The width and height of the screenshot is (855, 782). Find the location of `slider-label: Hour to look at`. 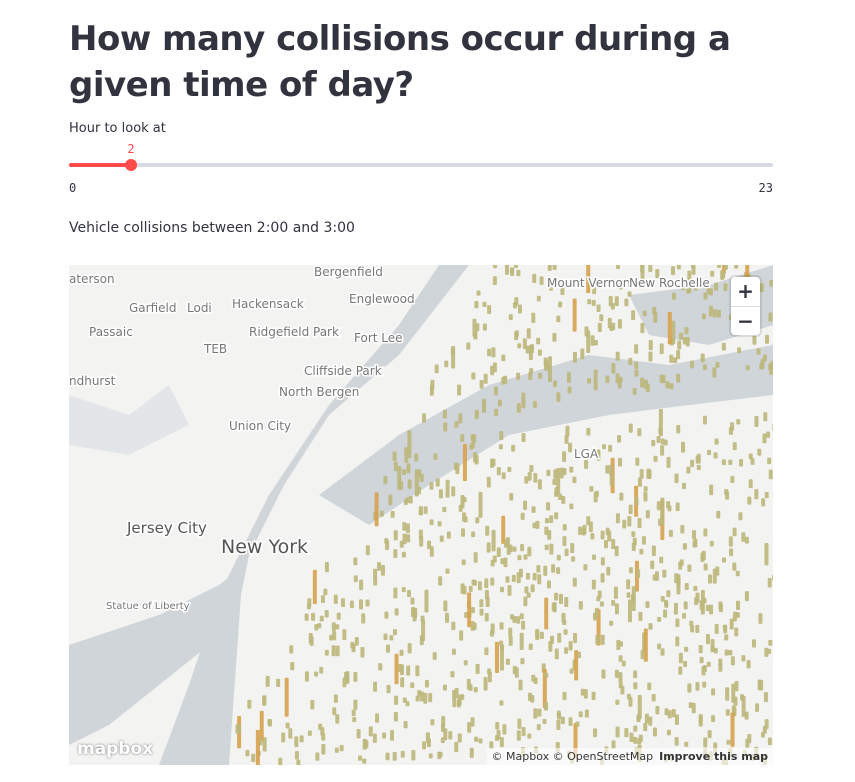

slider-label: Hour to look at is located at coordinates (117, 128).